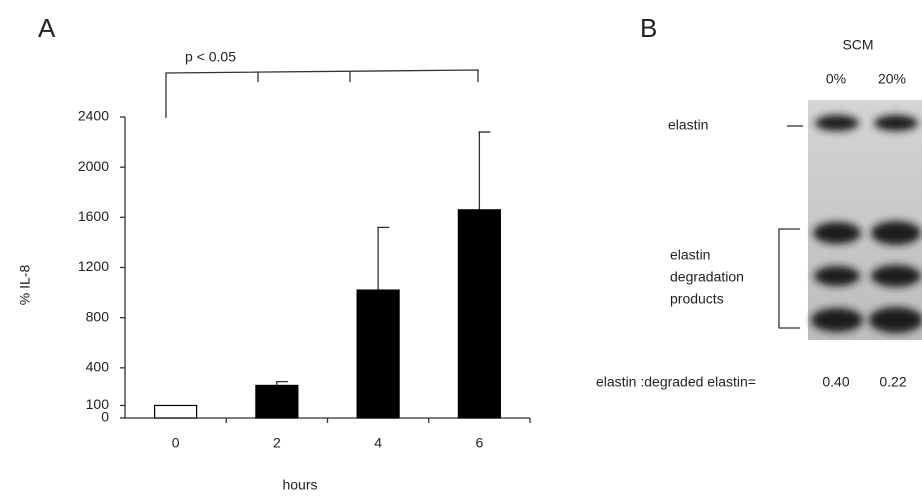  What do you see at coordinates (697, 299) in the screenshot?
I see `products-label: products` at bounding box center [697, 299].